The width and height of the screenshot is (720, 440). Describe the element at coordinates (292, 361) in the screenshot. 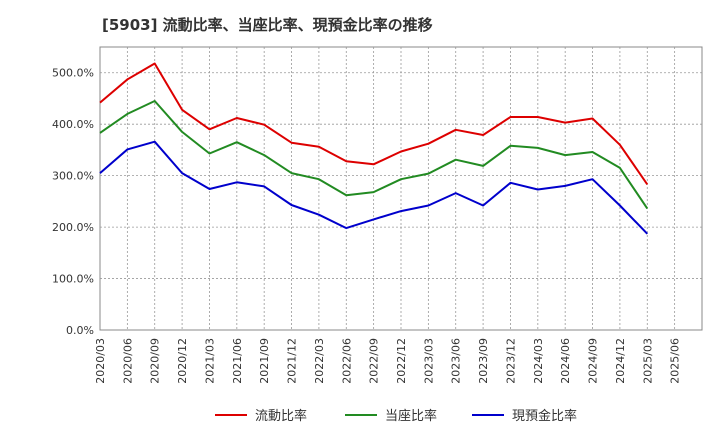

I see `x-tick-label: 2021/12` at that location.